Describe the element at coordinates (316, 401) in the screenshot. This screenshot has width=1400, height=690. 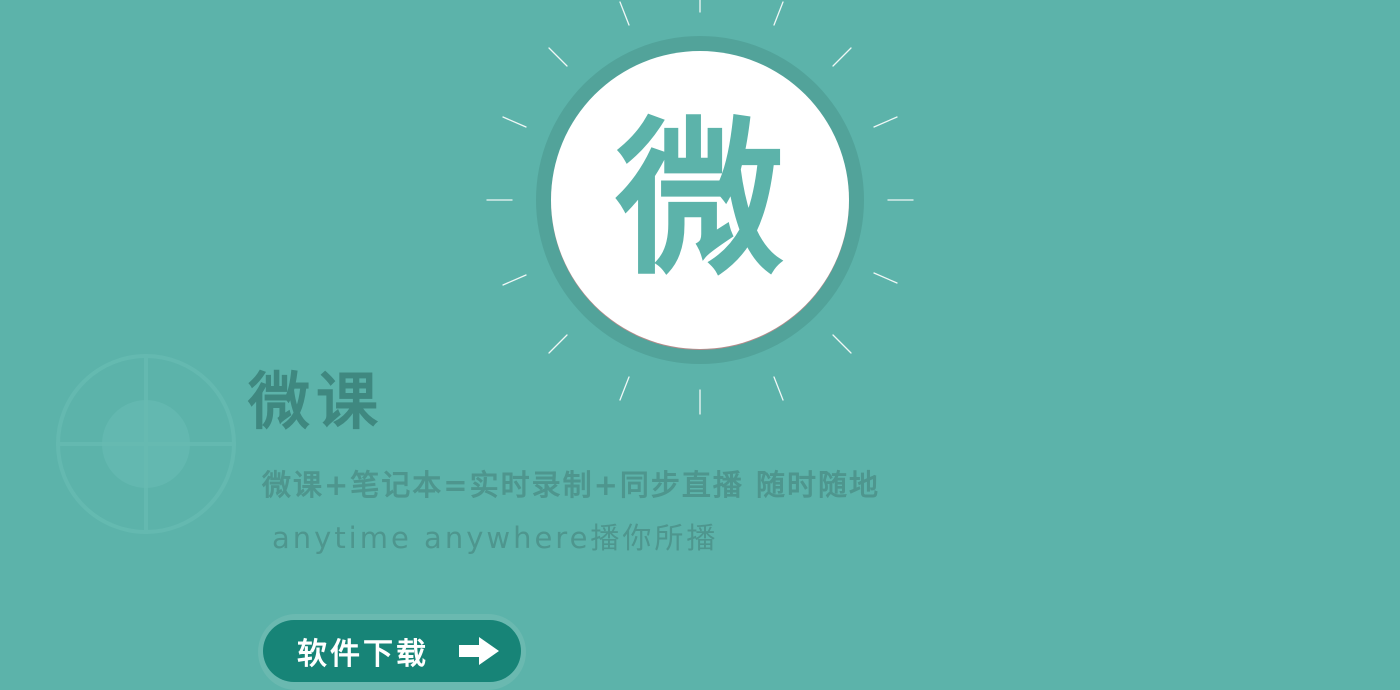
I see `brand-title: 微课` at that location.